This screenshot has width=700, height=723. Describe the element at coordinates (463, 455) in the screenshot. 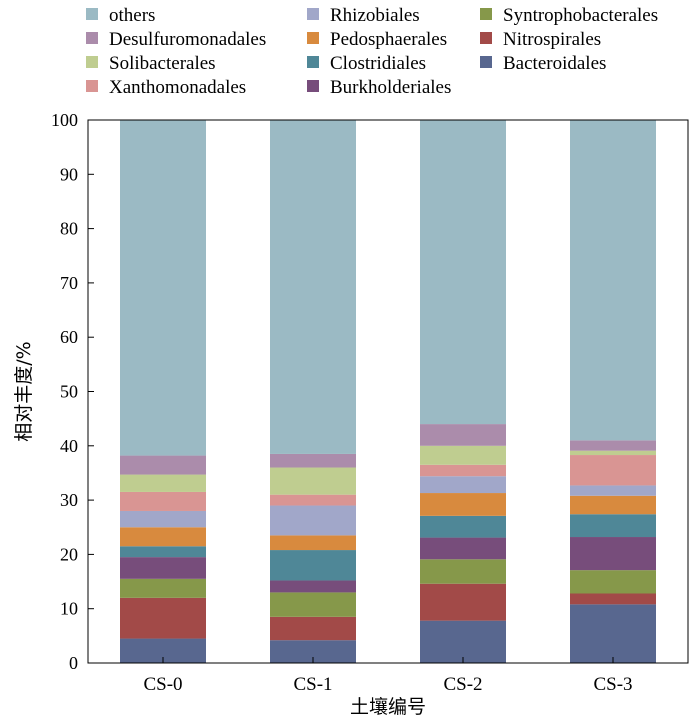

I see `bar-segment-cs-2-solibacterales` at that location.